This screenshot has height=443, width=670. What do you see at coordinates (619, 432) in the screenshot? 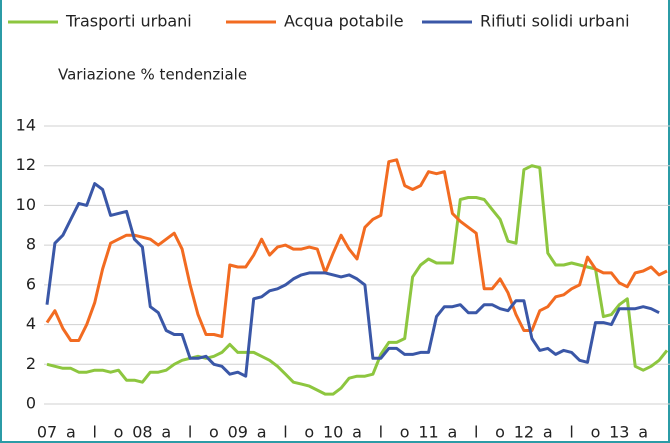
I see `x-tick-label: 13` at bounding box center [619, 432].